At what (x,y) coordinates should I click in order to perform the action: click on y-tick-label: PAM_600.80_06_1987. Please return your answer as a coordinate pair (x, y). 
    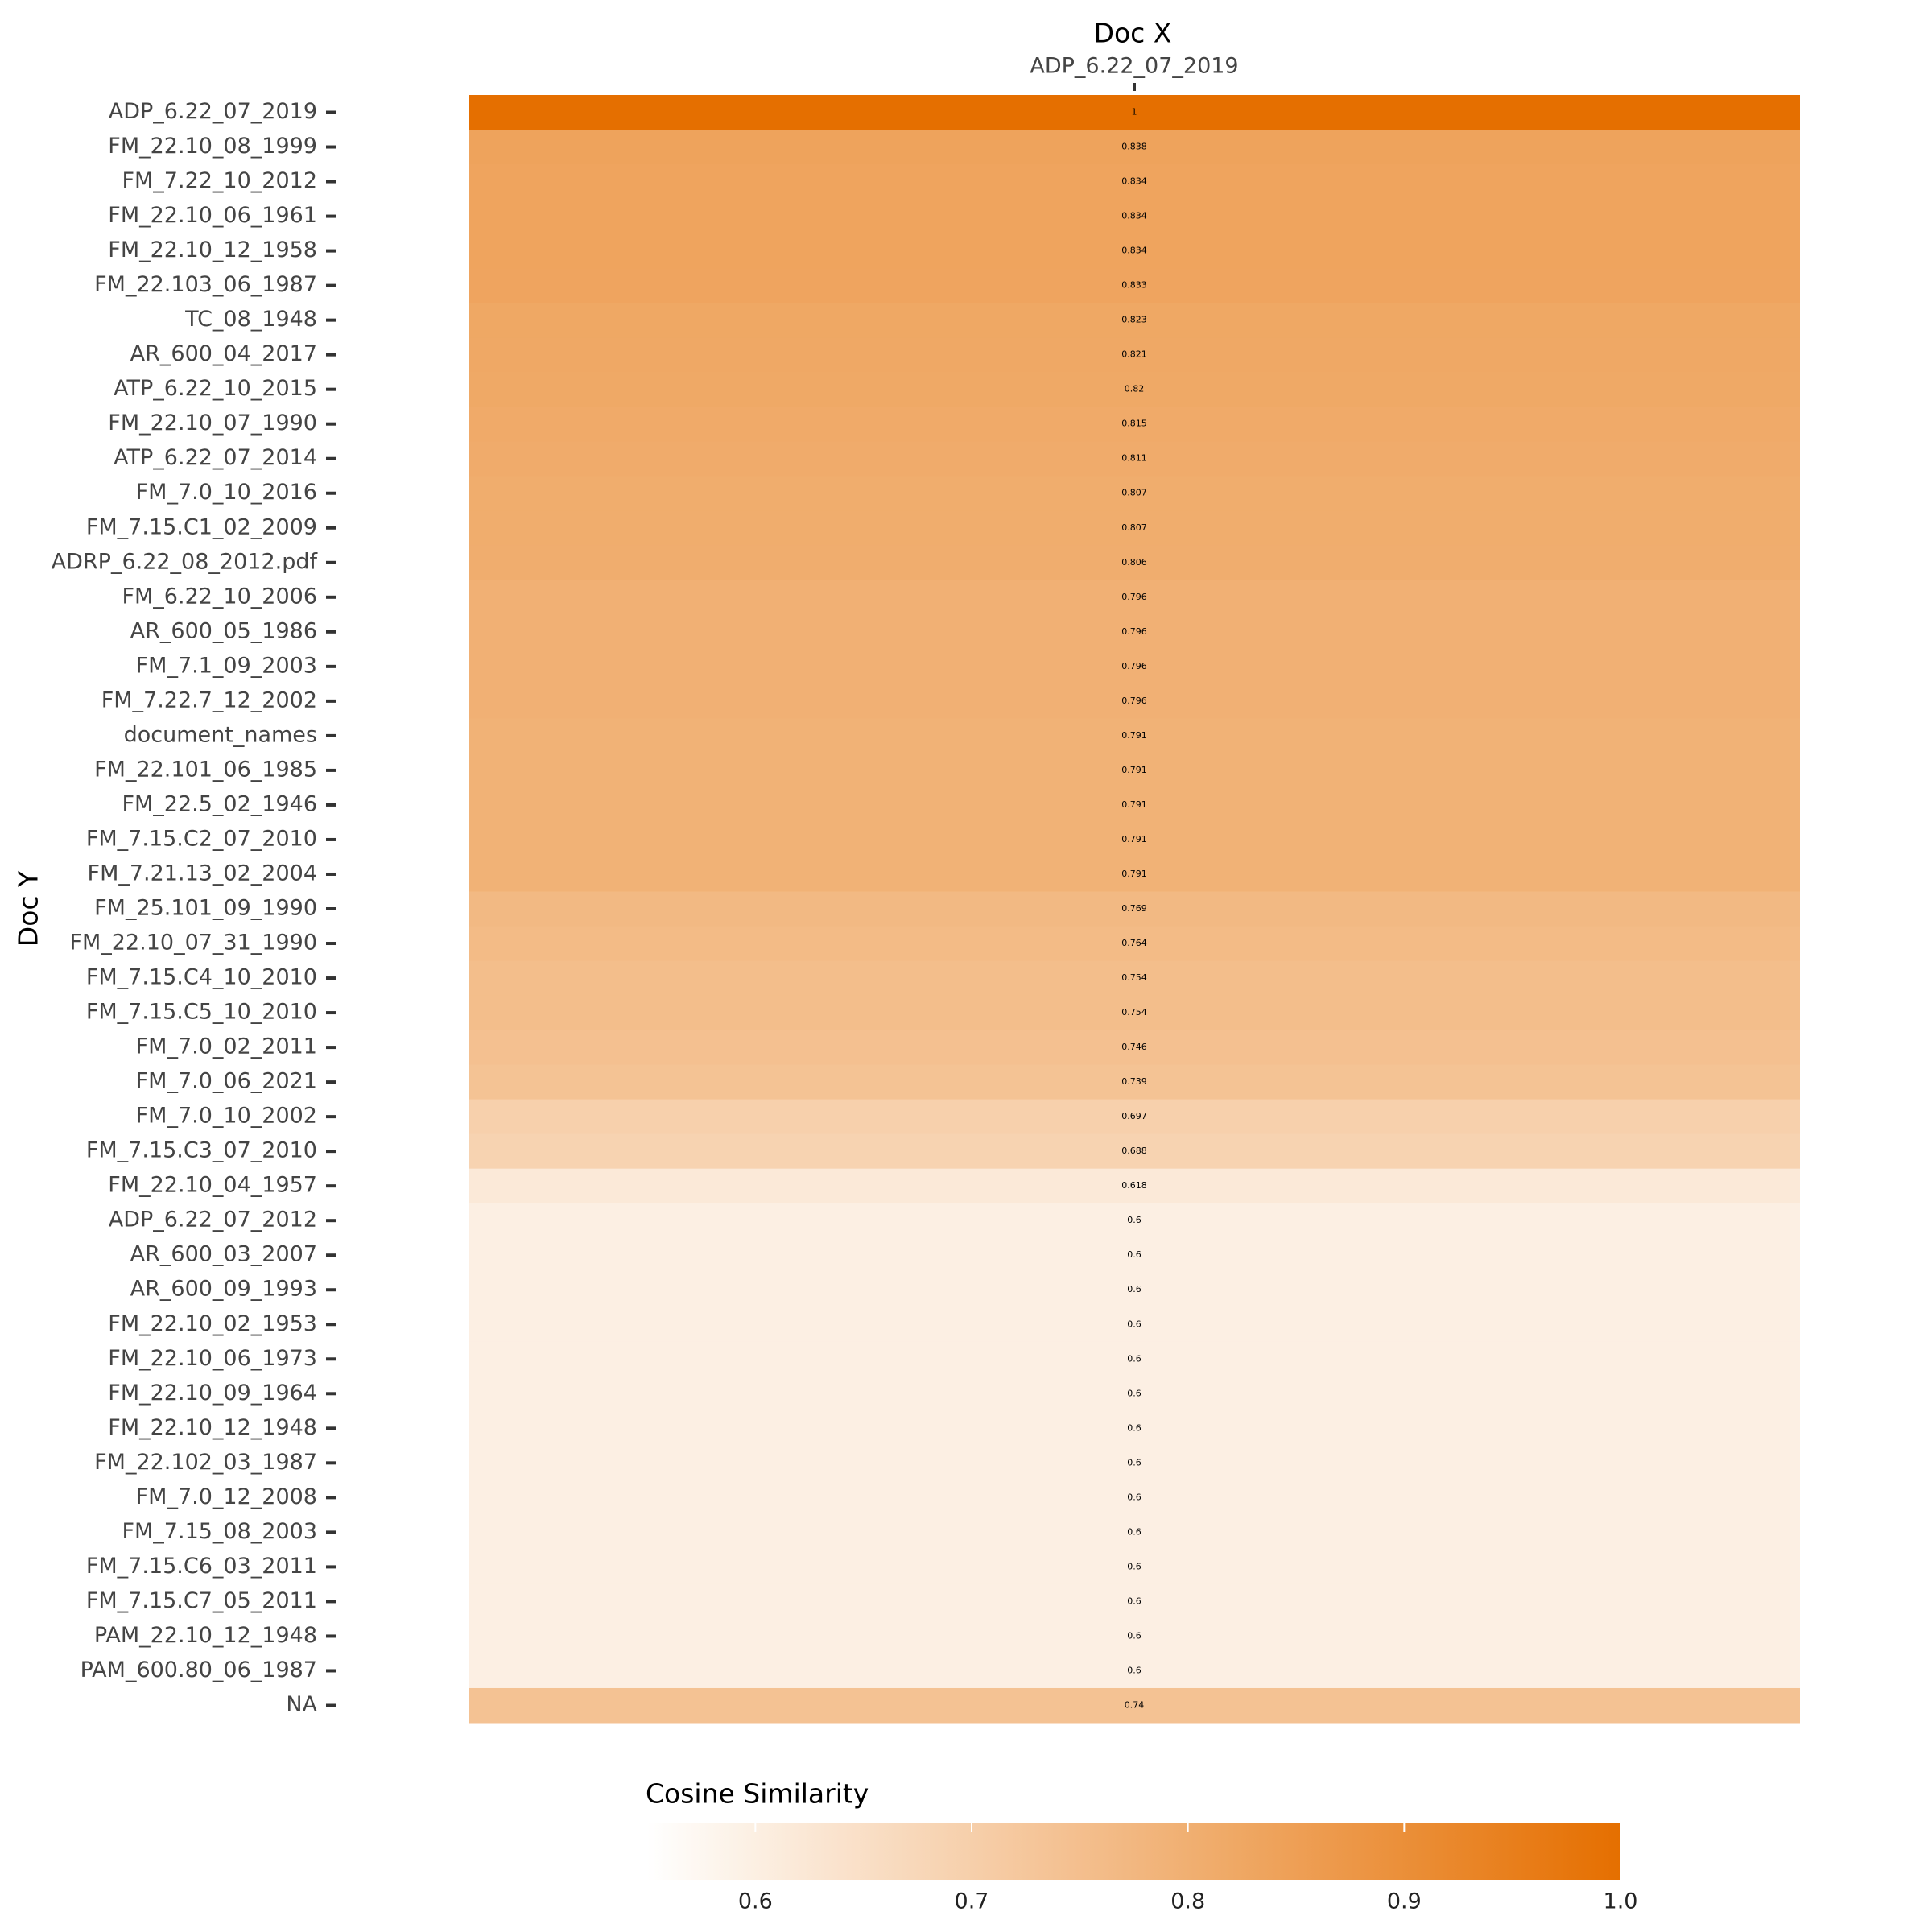
    Looking at the image, I should click on (198, 1669).